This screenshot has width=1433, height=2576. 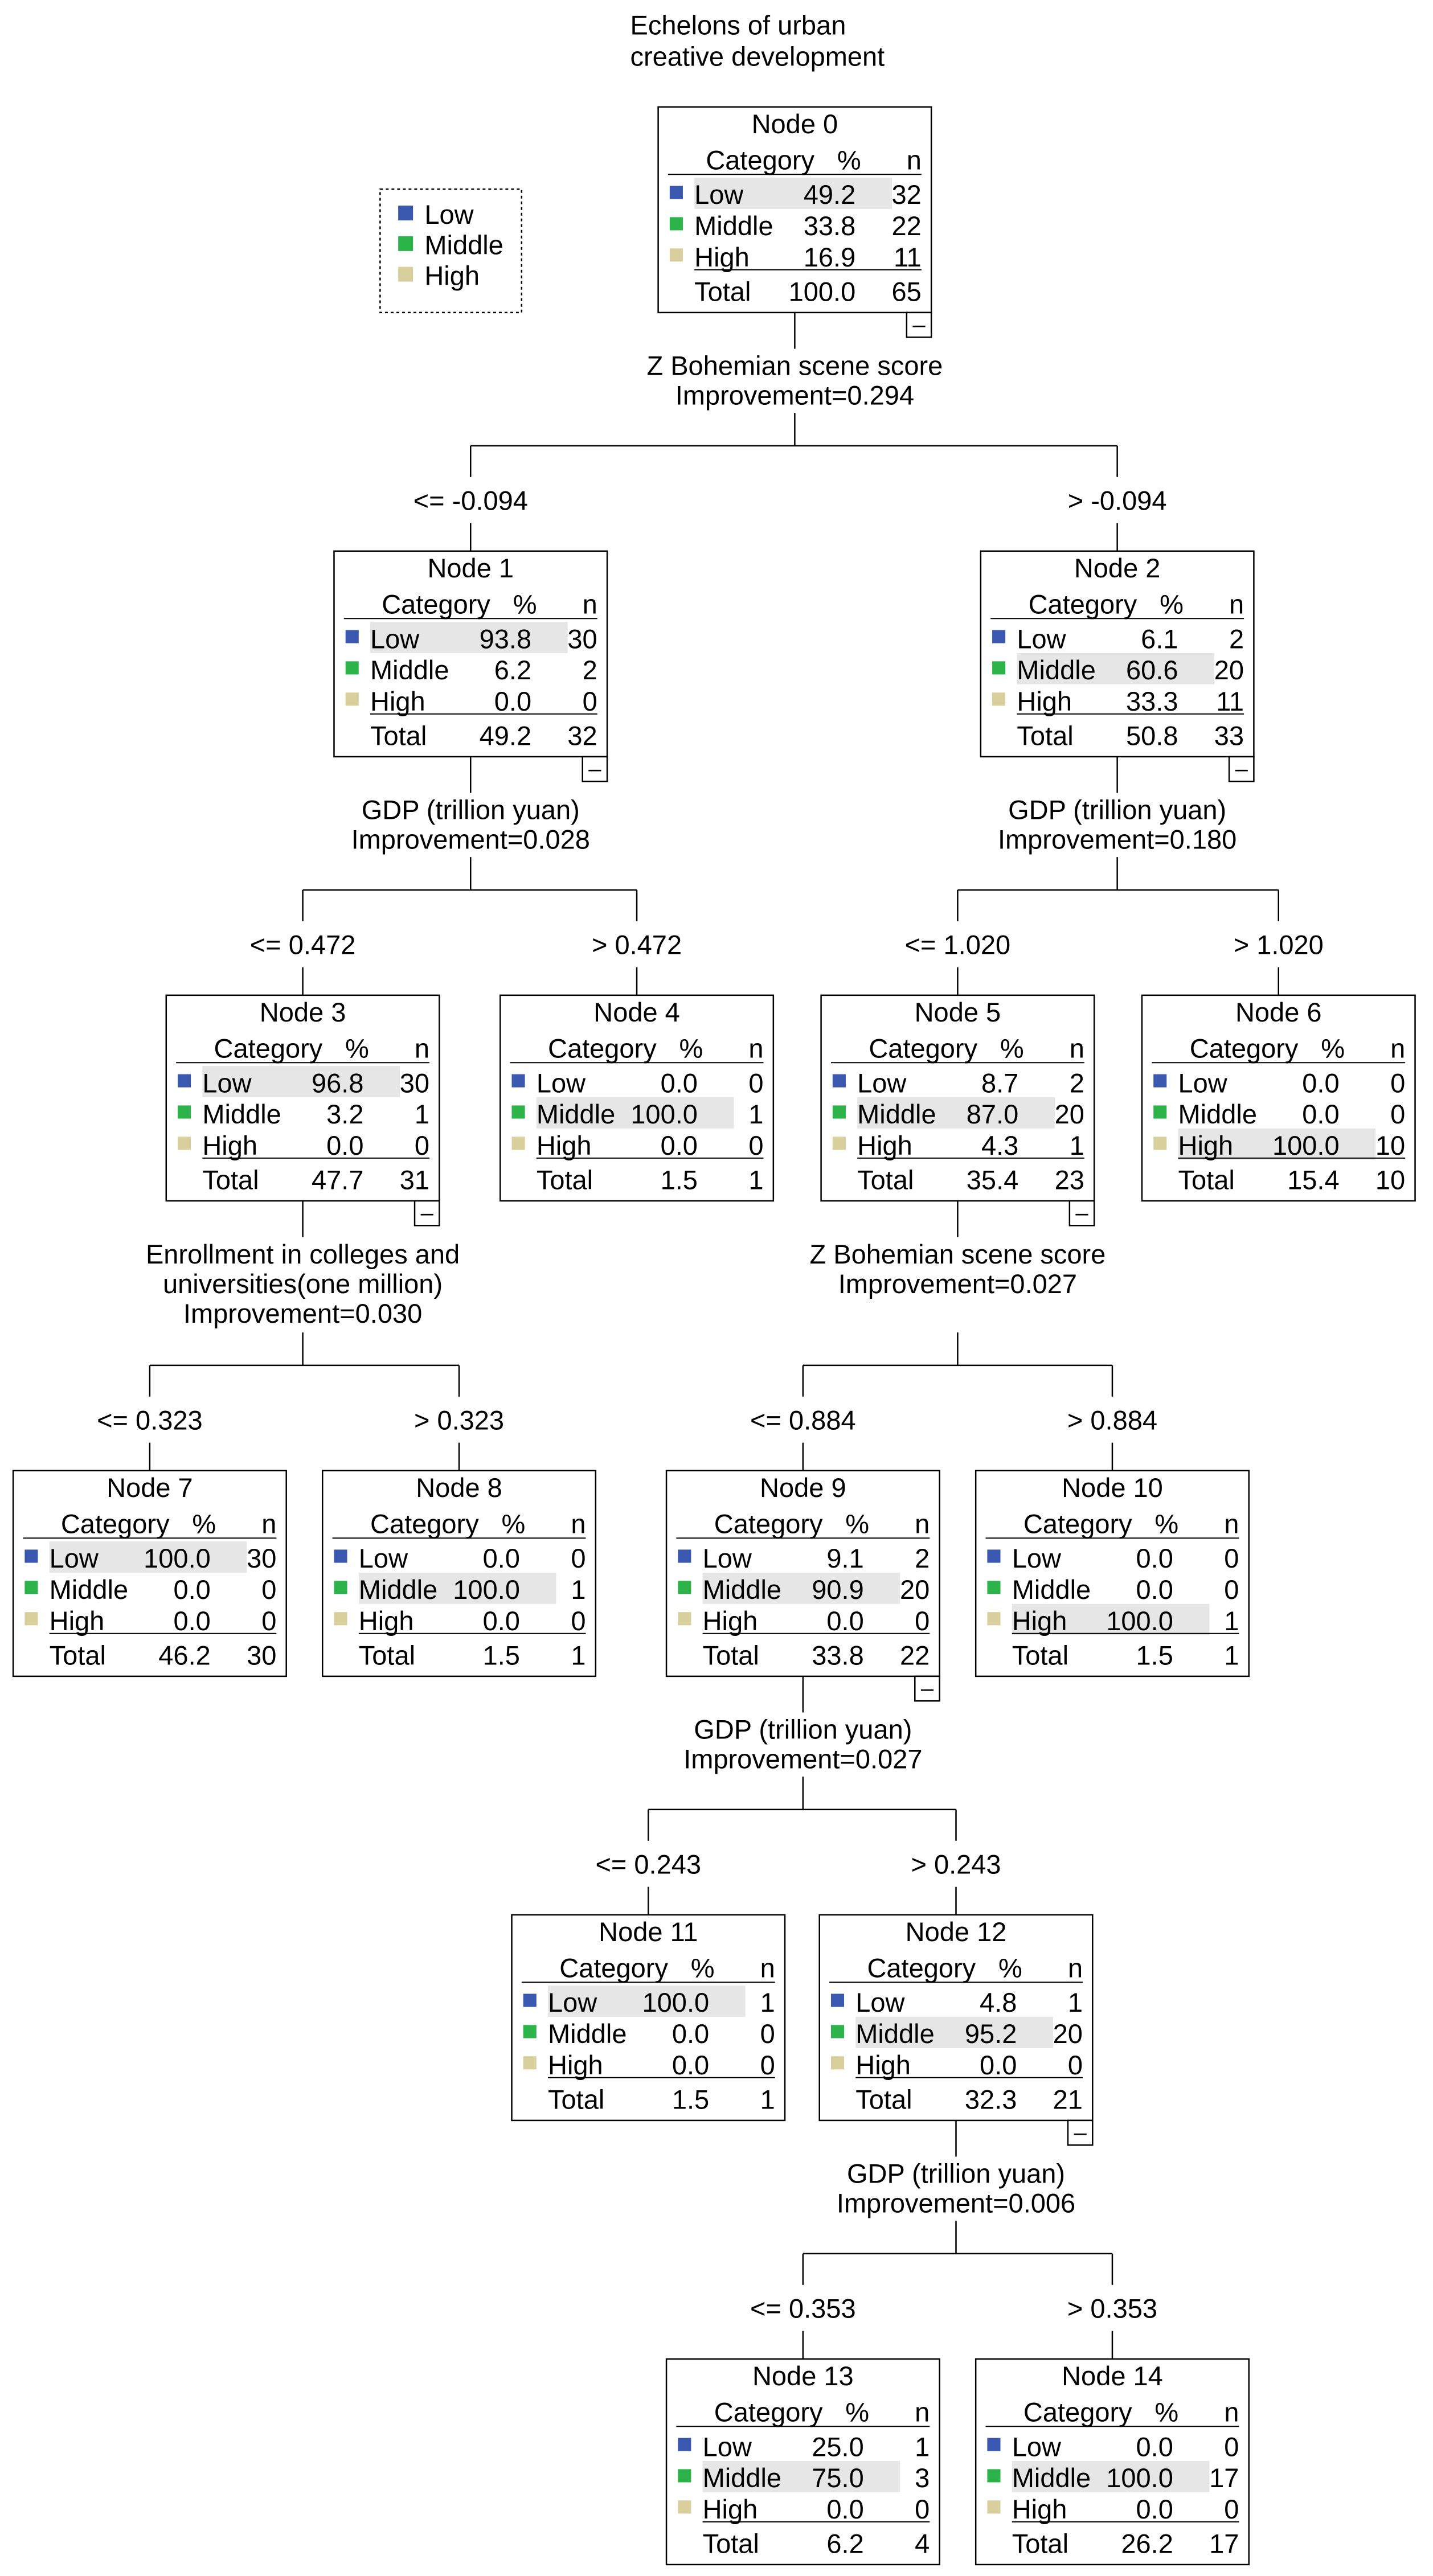 I want to click on split-improvement-label: Improvement=0.027, so click(x=802, y=1759).